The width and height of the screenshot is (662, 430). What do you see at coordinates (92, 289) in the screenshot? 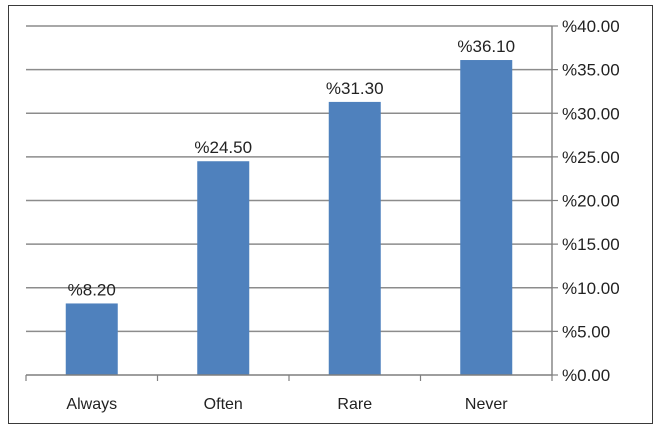
I see `data-label: %8.20` at bounding box center [92, 289].